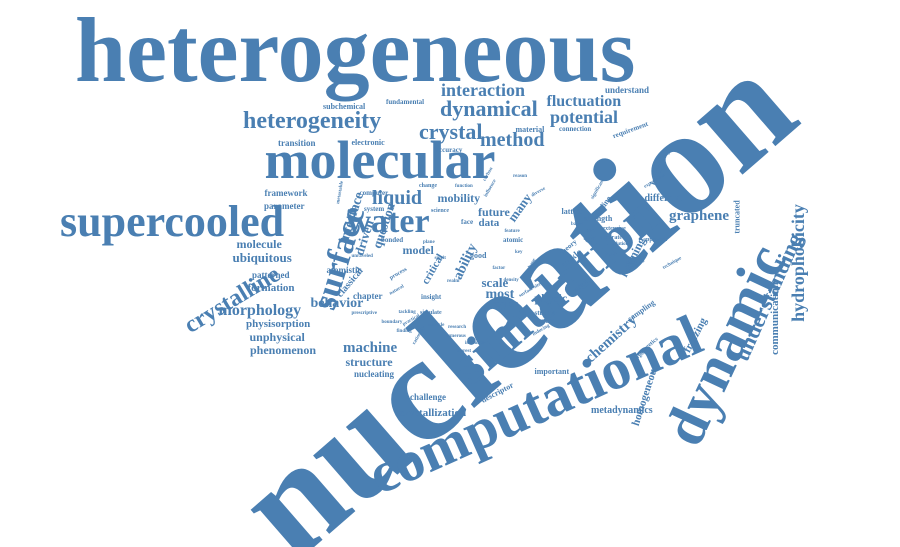 This screenshot has height=547, width=900. Describe the element at coordinates (530, 129) in the screenshot. I see `word-material: material` at that location.